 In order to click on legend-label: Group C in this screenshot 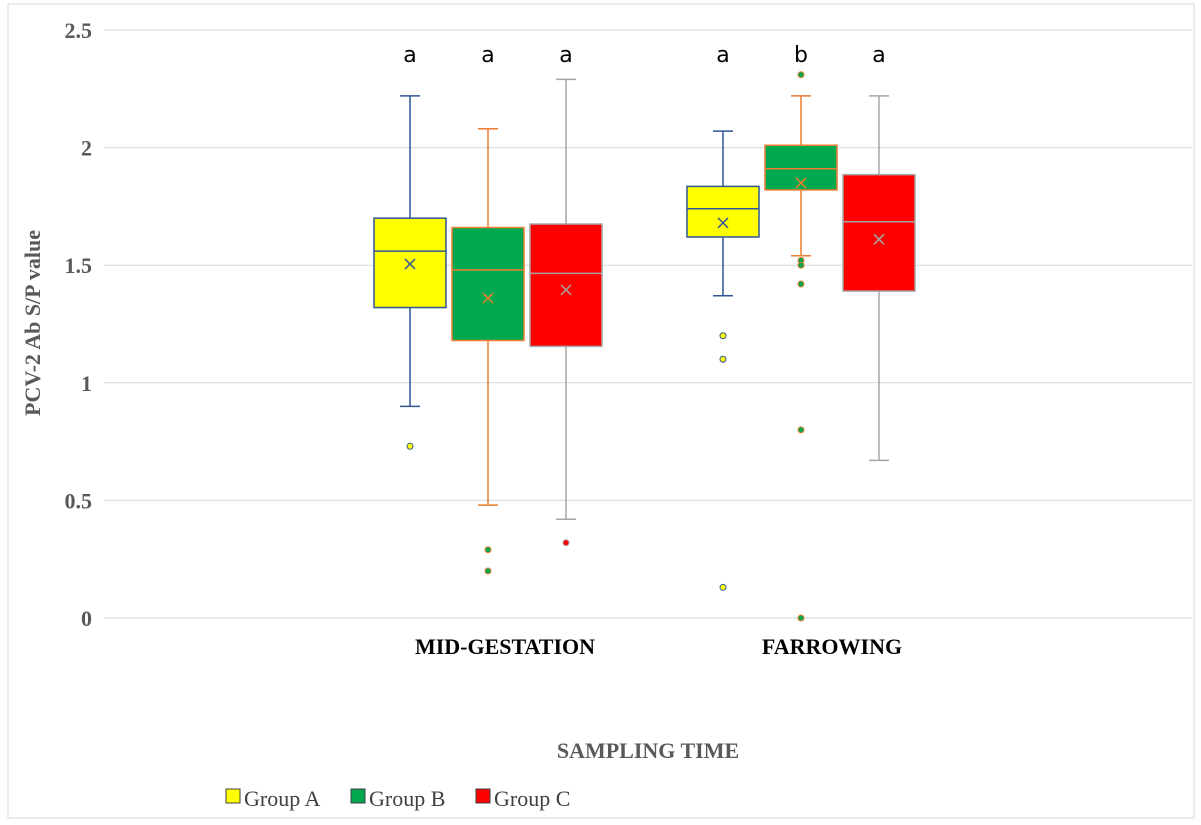, I will do `click(532, 798)`.